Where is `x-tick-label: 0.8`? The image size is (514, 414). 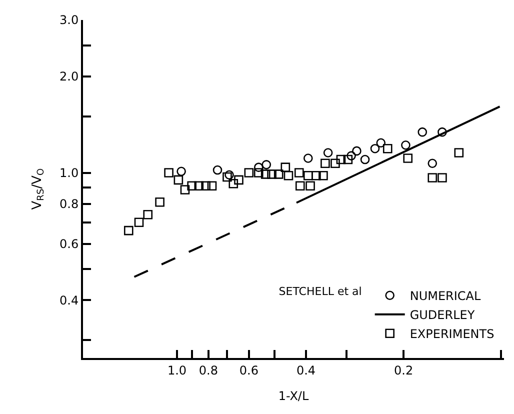 x-tick-label: 0.8 is located at coordinates (208, 370).